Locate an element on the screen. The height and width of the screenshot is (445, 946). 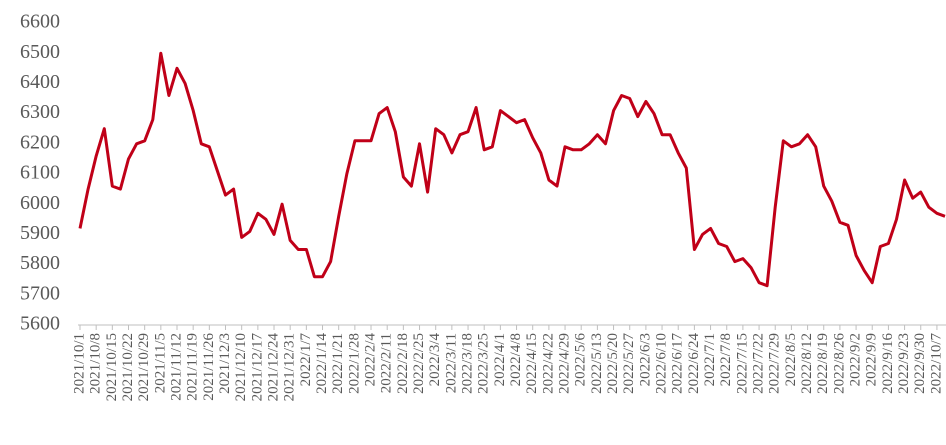
x-tick-label: 2022/2/4 is located at coordinates (370, 360).